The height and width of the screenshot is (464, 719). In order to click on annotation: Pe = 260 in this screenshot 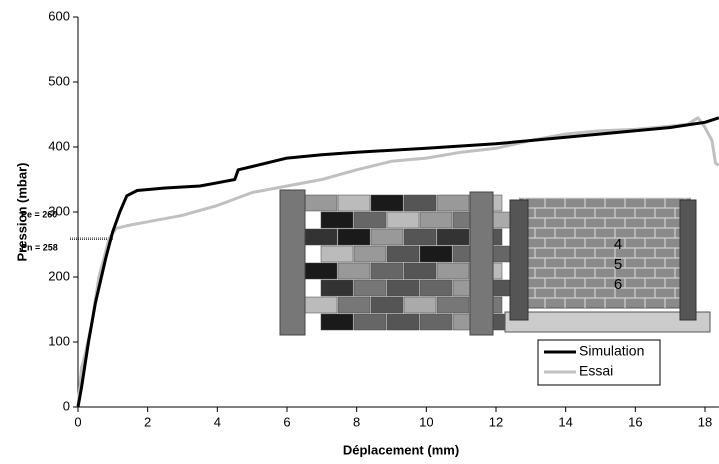, I will do `click(39, 214)`.